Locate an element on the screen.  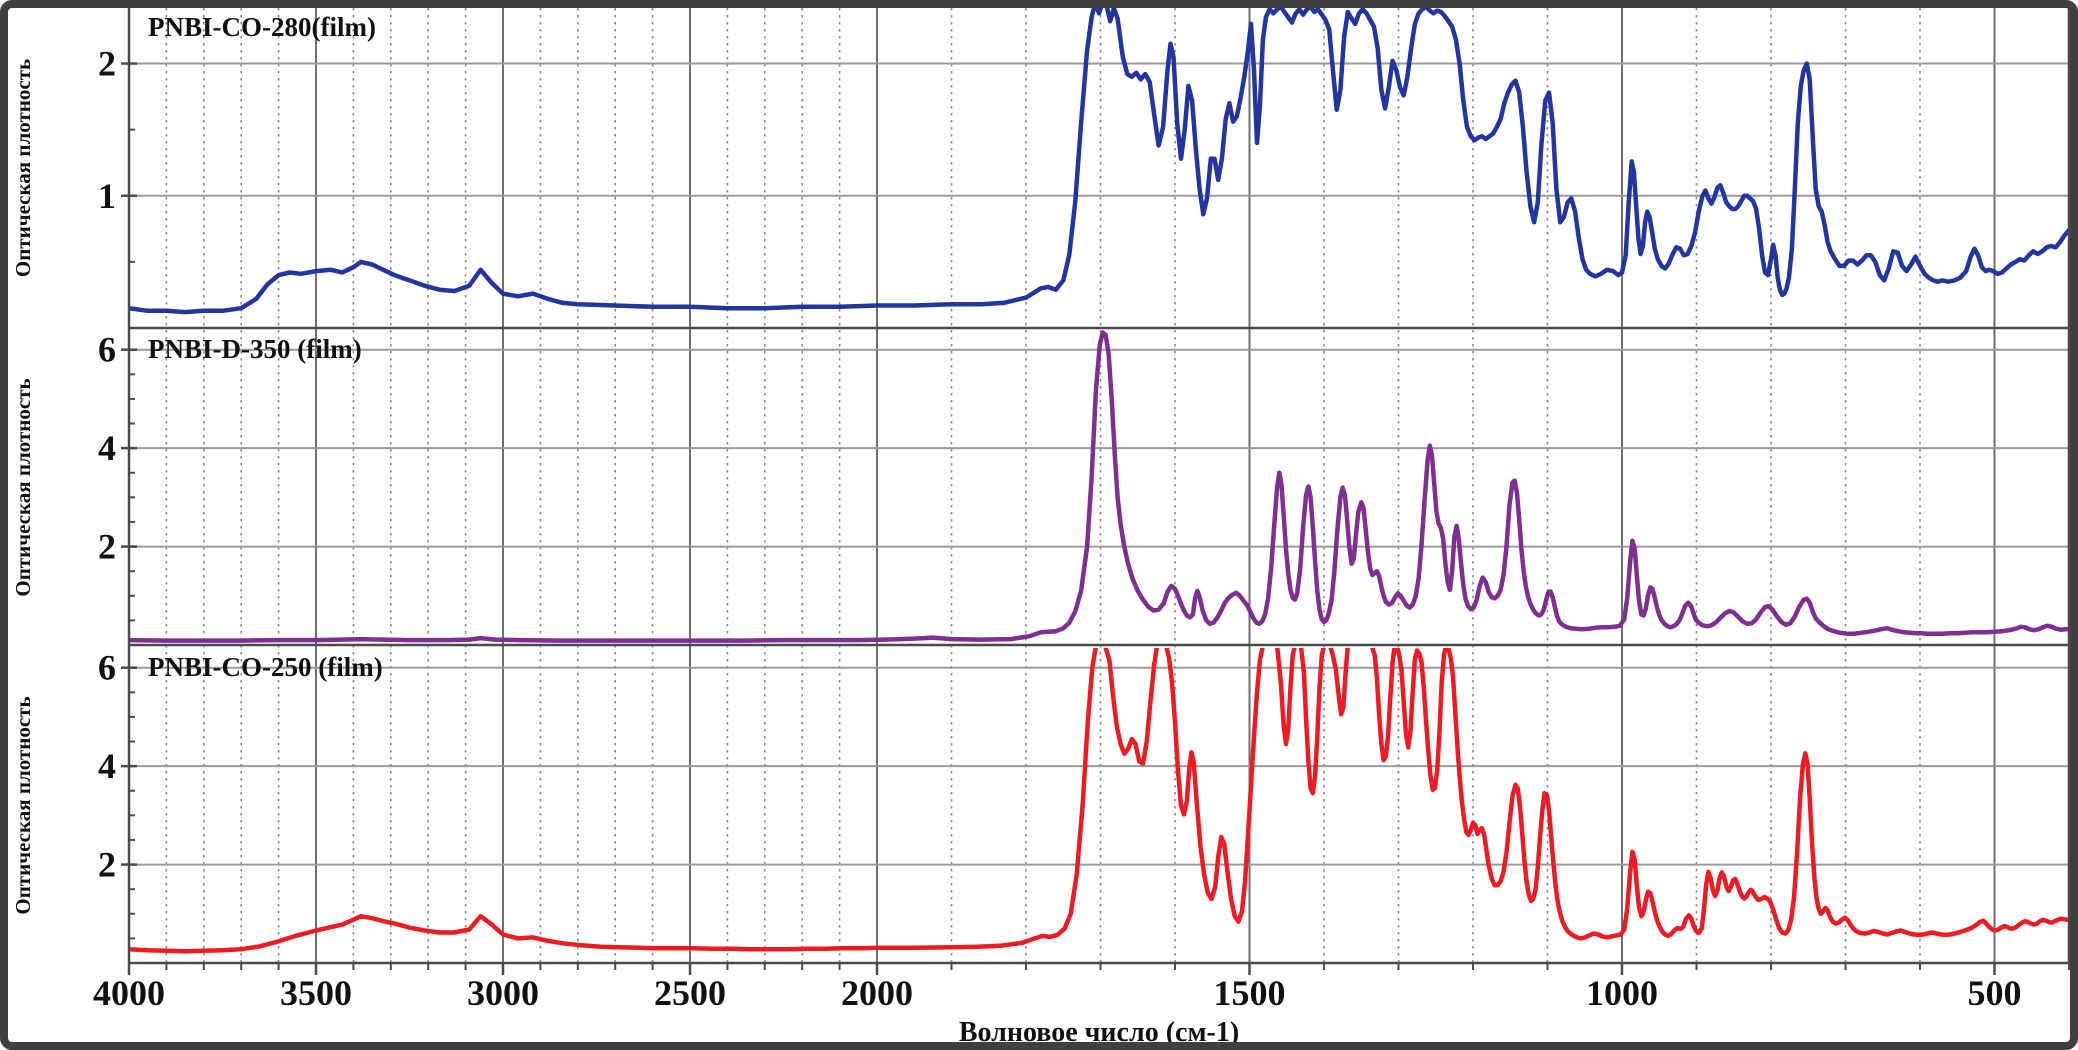
panel-label: PNBI-CO-250 (film) is located at coordinates (265, 667).